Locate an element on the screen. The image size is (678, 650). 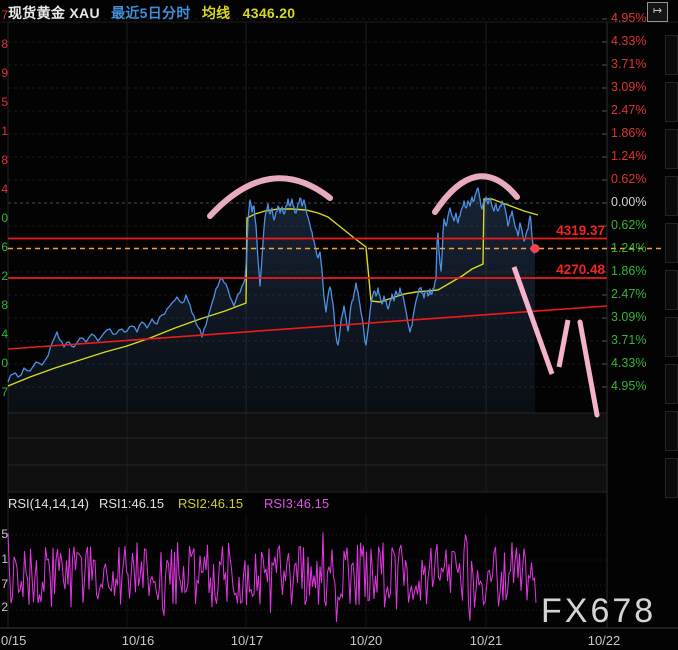
chart-title: 现货黄金 XAU 最近5日分时 均线 4346.20 is located at coordinates (151, 13).